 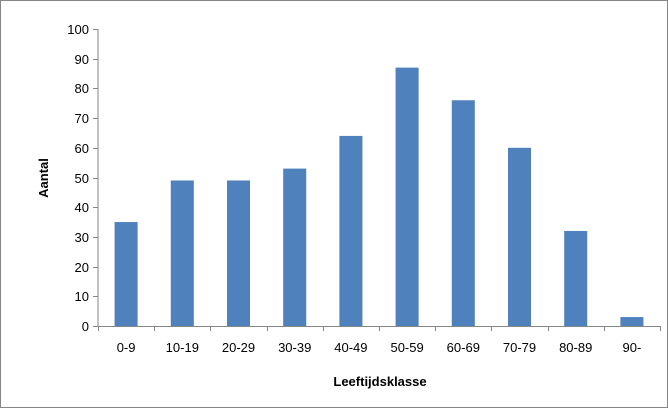 I want to click on y-tick-label: 50, so click(x=82, y=178).